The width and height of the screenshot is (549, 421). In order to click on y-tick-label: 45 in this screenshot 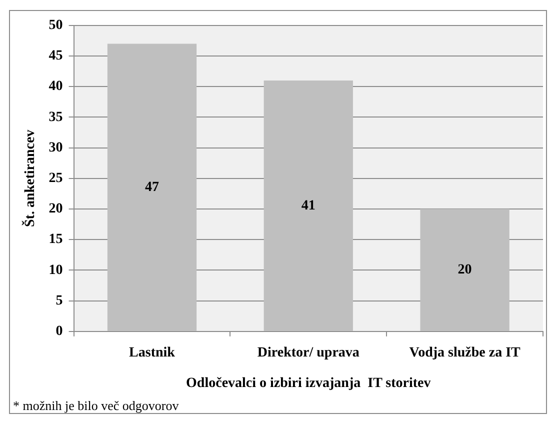, I will do `click(55, 56)`.